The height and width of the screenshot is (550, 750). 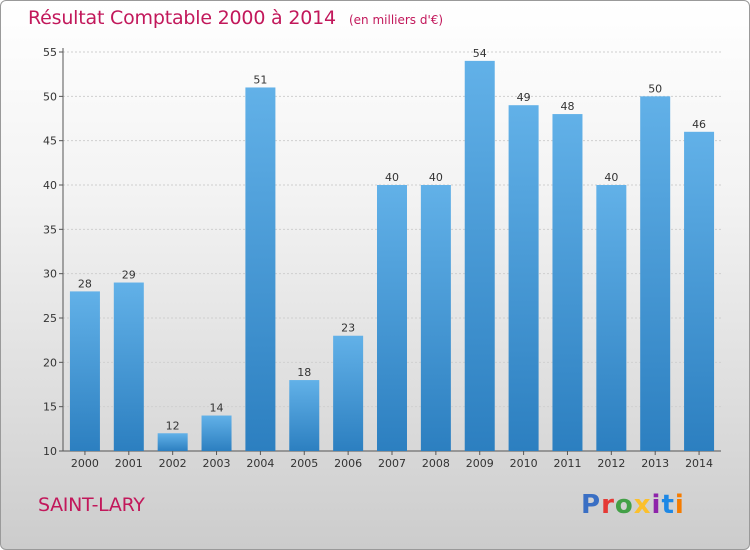 I want to click on value-label-2001: 29, so click(x=129, y=275).